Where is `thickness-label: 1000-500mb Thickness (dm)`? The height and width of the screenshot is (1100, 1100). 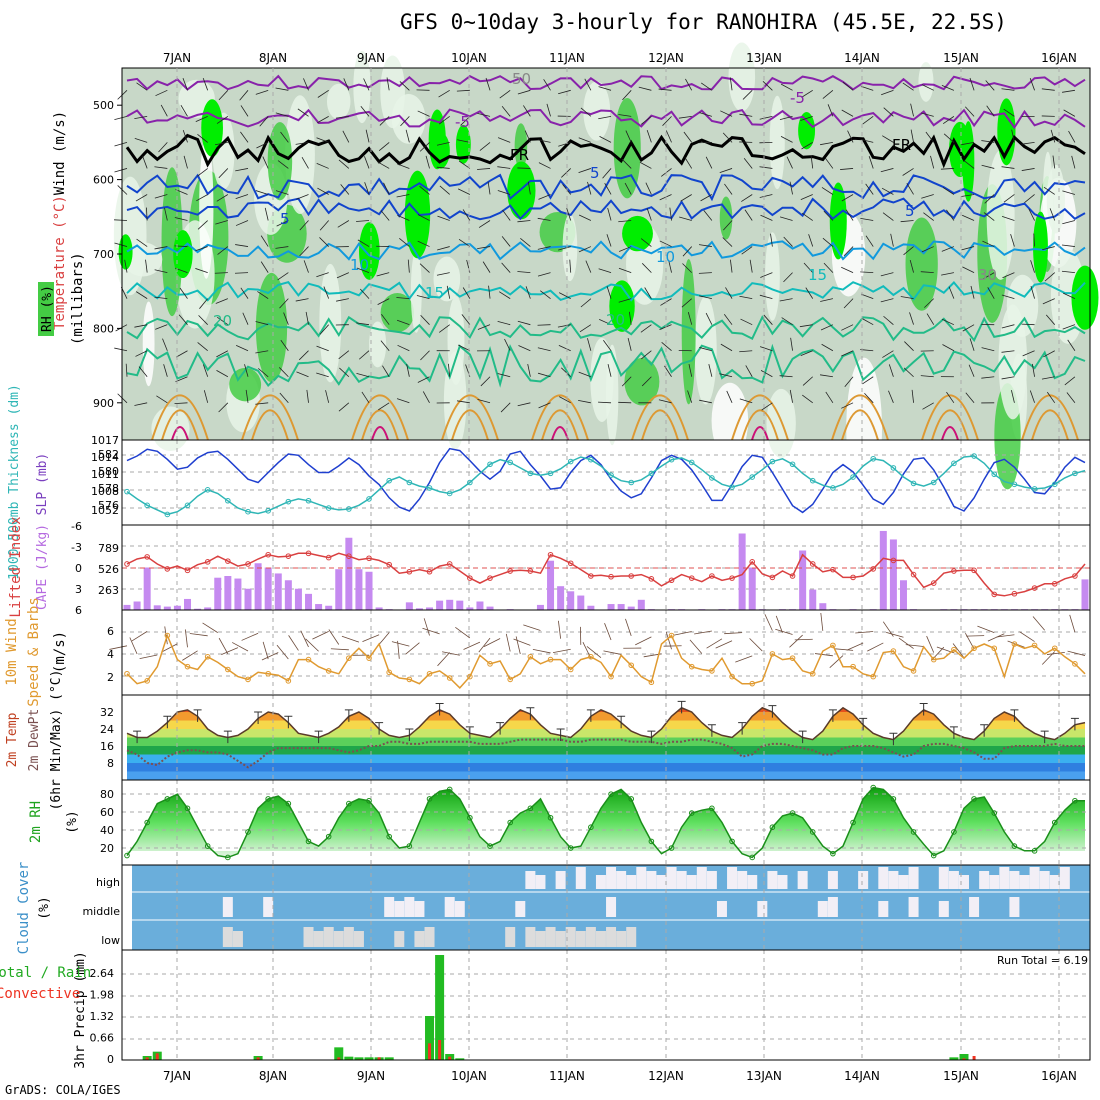
thickness-label: 1000-500mb Thickness (dm) is located at coordinates (14, 482).